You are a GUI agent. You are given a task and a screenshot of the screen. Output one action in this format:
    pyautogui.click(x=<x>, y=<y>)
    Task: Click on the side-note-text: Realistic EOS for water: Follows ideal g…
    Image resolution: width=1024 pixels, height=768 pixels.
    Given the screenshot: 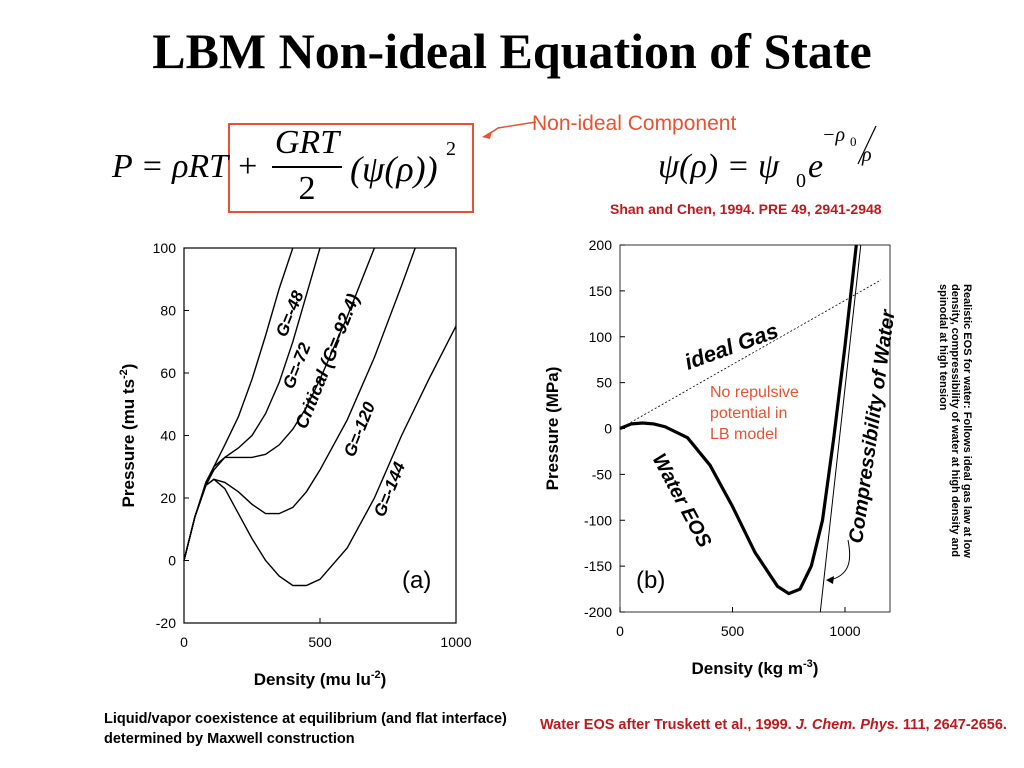 What is the action you would take?
    pyautogui.click(x=955, y=421)
    